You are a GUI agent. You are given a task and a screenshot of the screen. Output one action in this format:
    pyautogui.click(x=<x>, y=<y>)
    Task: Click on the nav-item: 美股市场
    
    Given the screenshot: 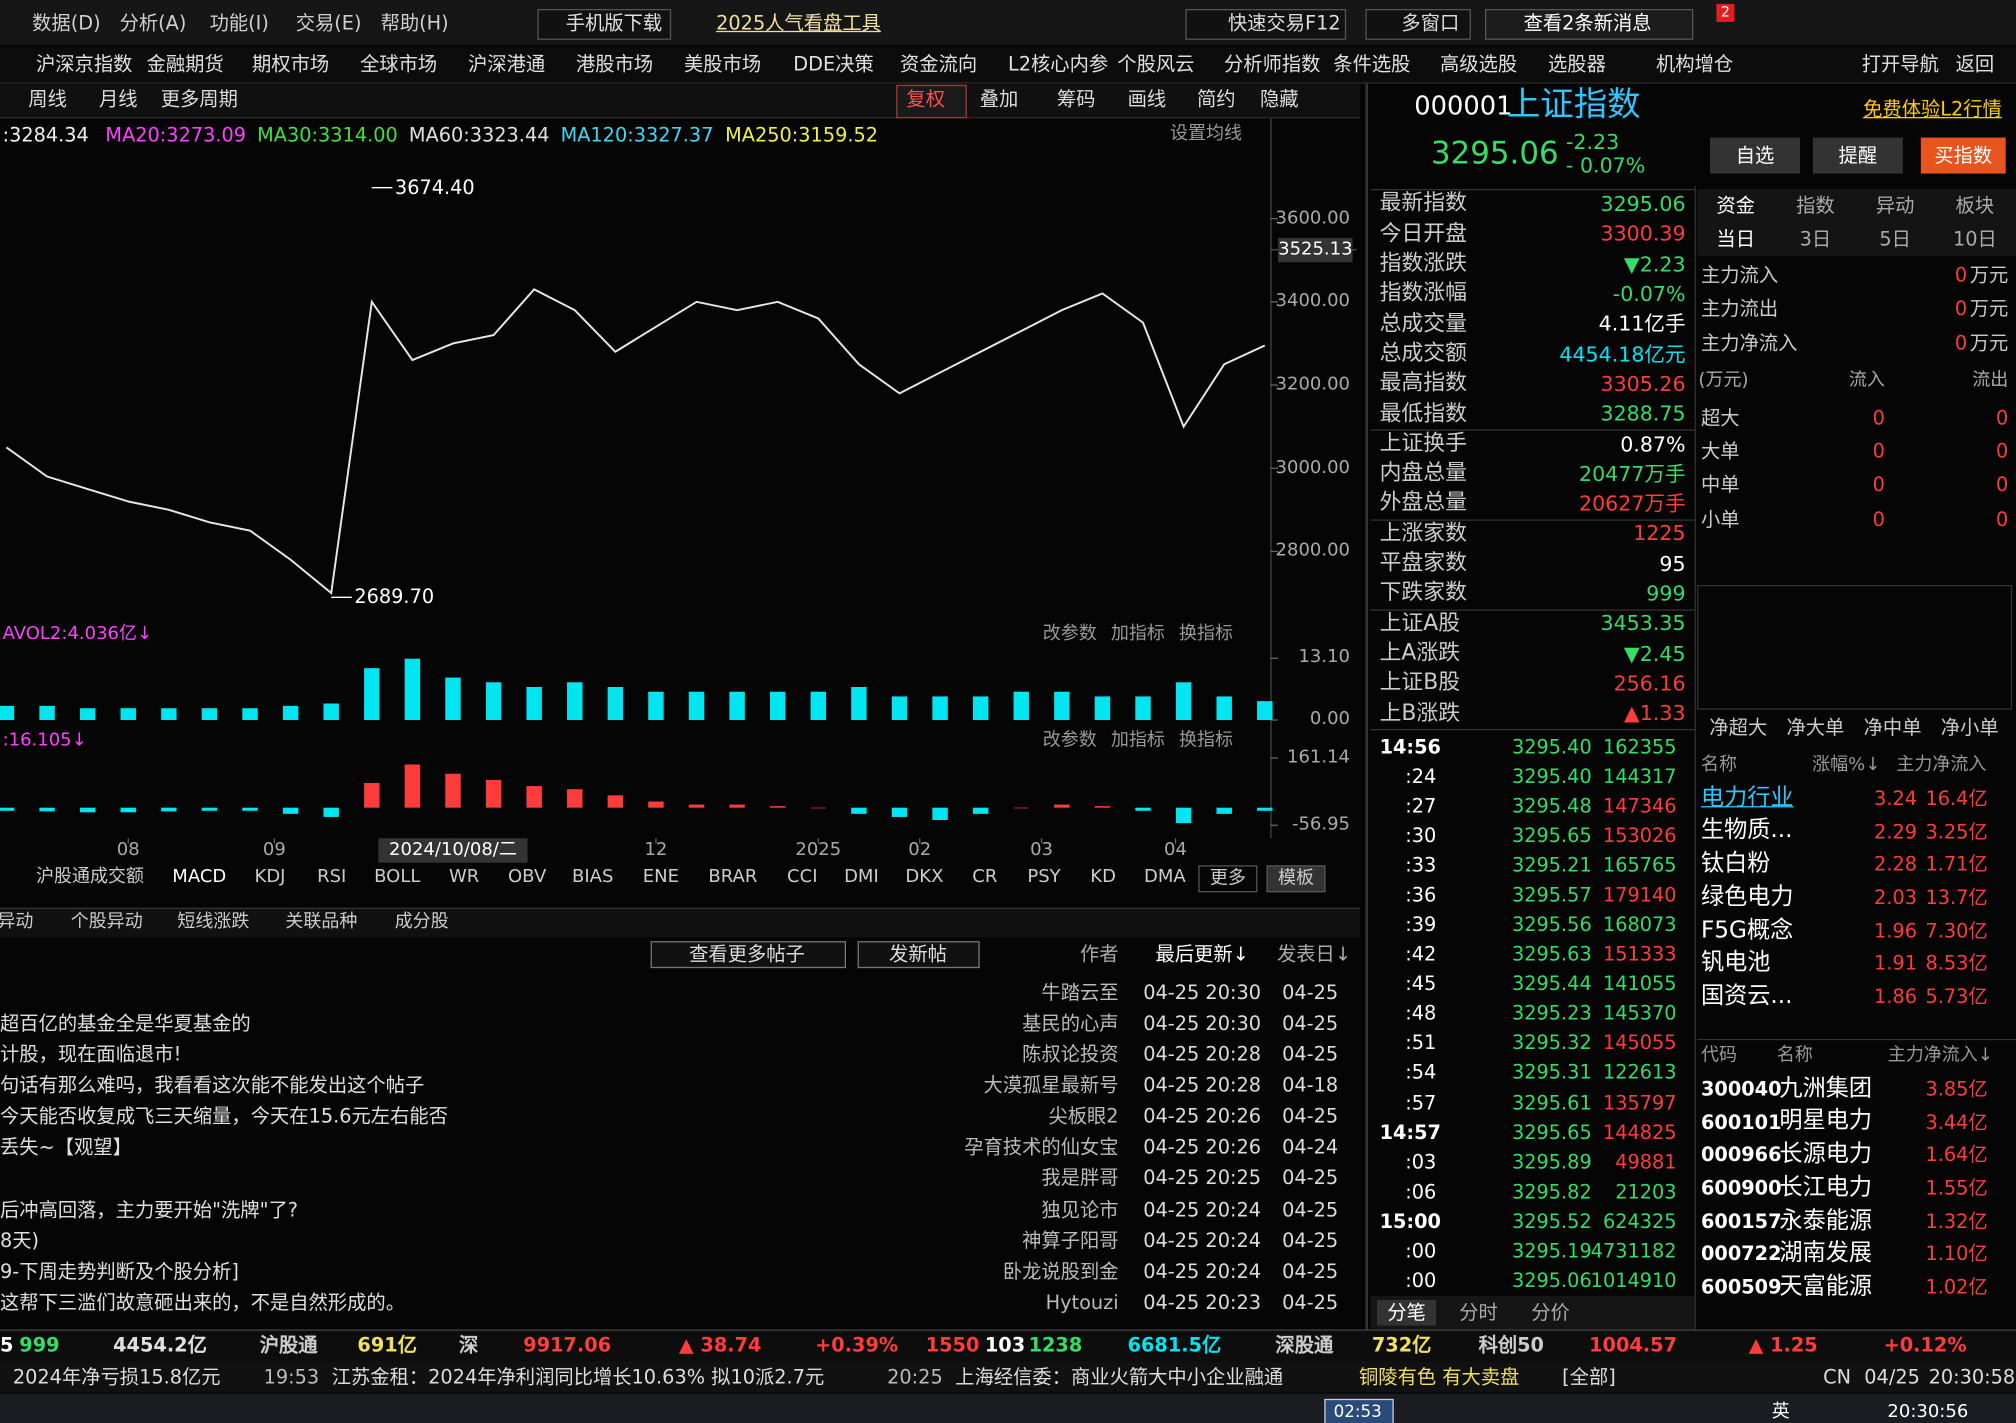 What is the action you would take?
    pyautogui.click(x=722, y=64)
    